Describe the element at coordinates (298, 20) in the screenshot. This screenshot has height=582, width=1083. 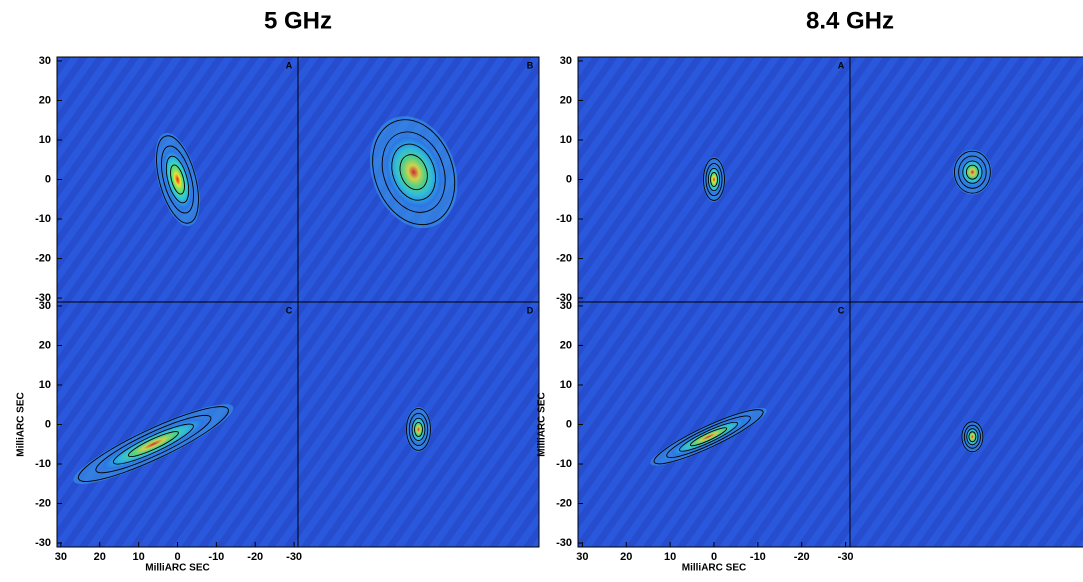
I see `chart-title: 5 GHz` at that location.